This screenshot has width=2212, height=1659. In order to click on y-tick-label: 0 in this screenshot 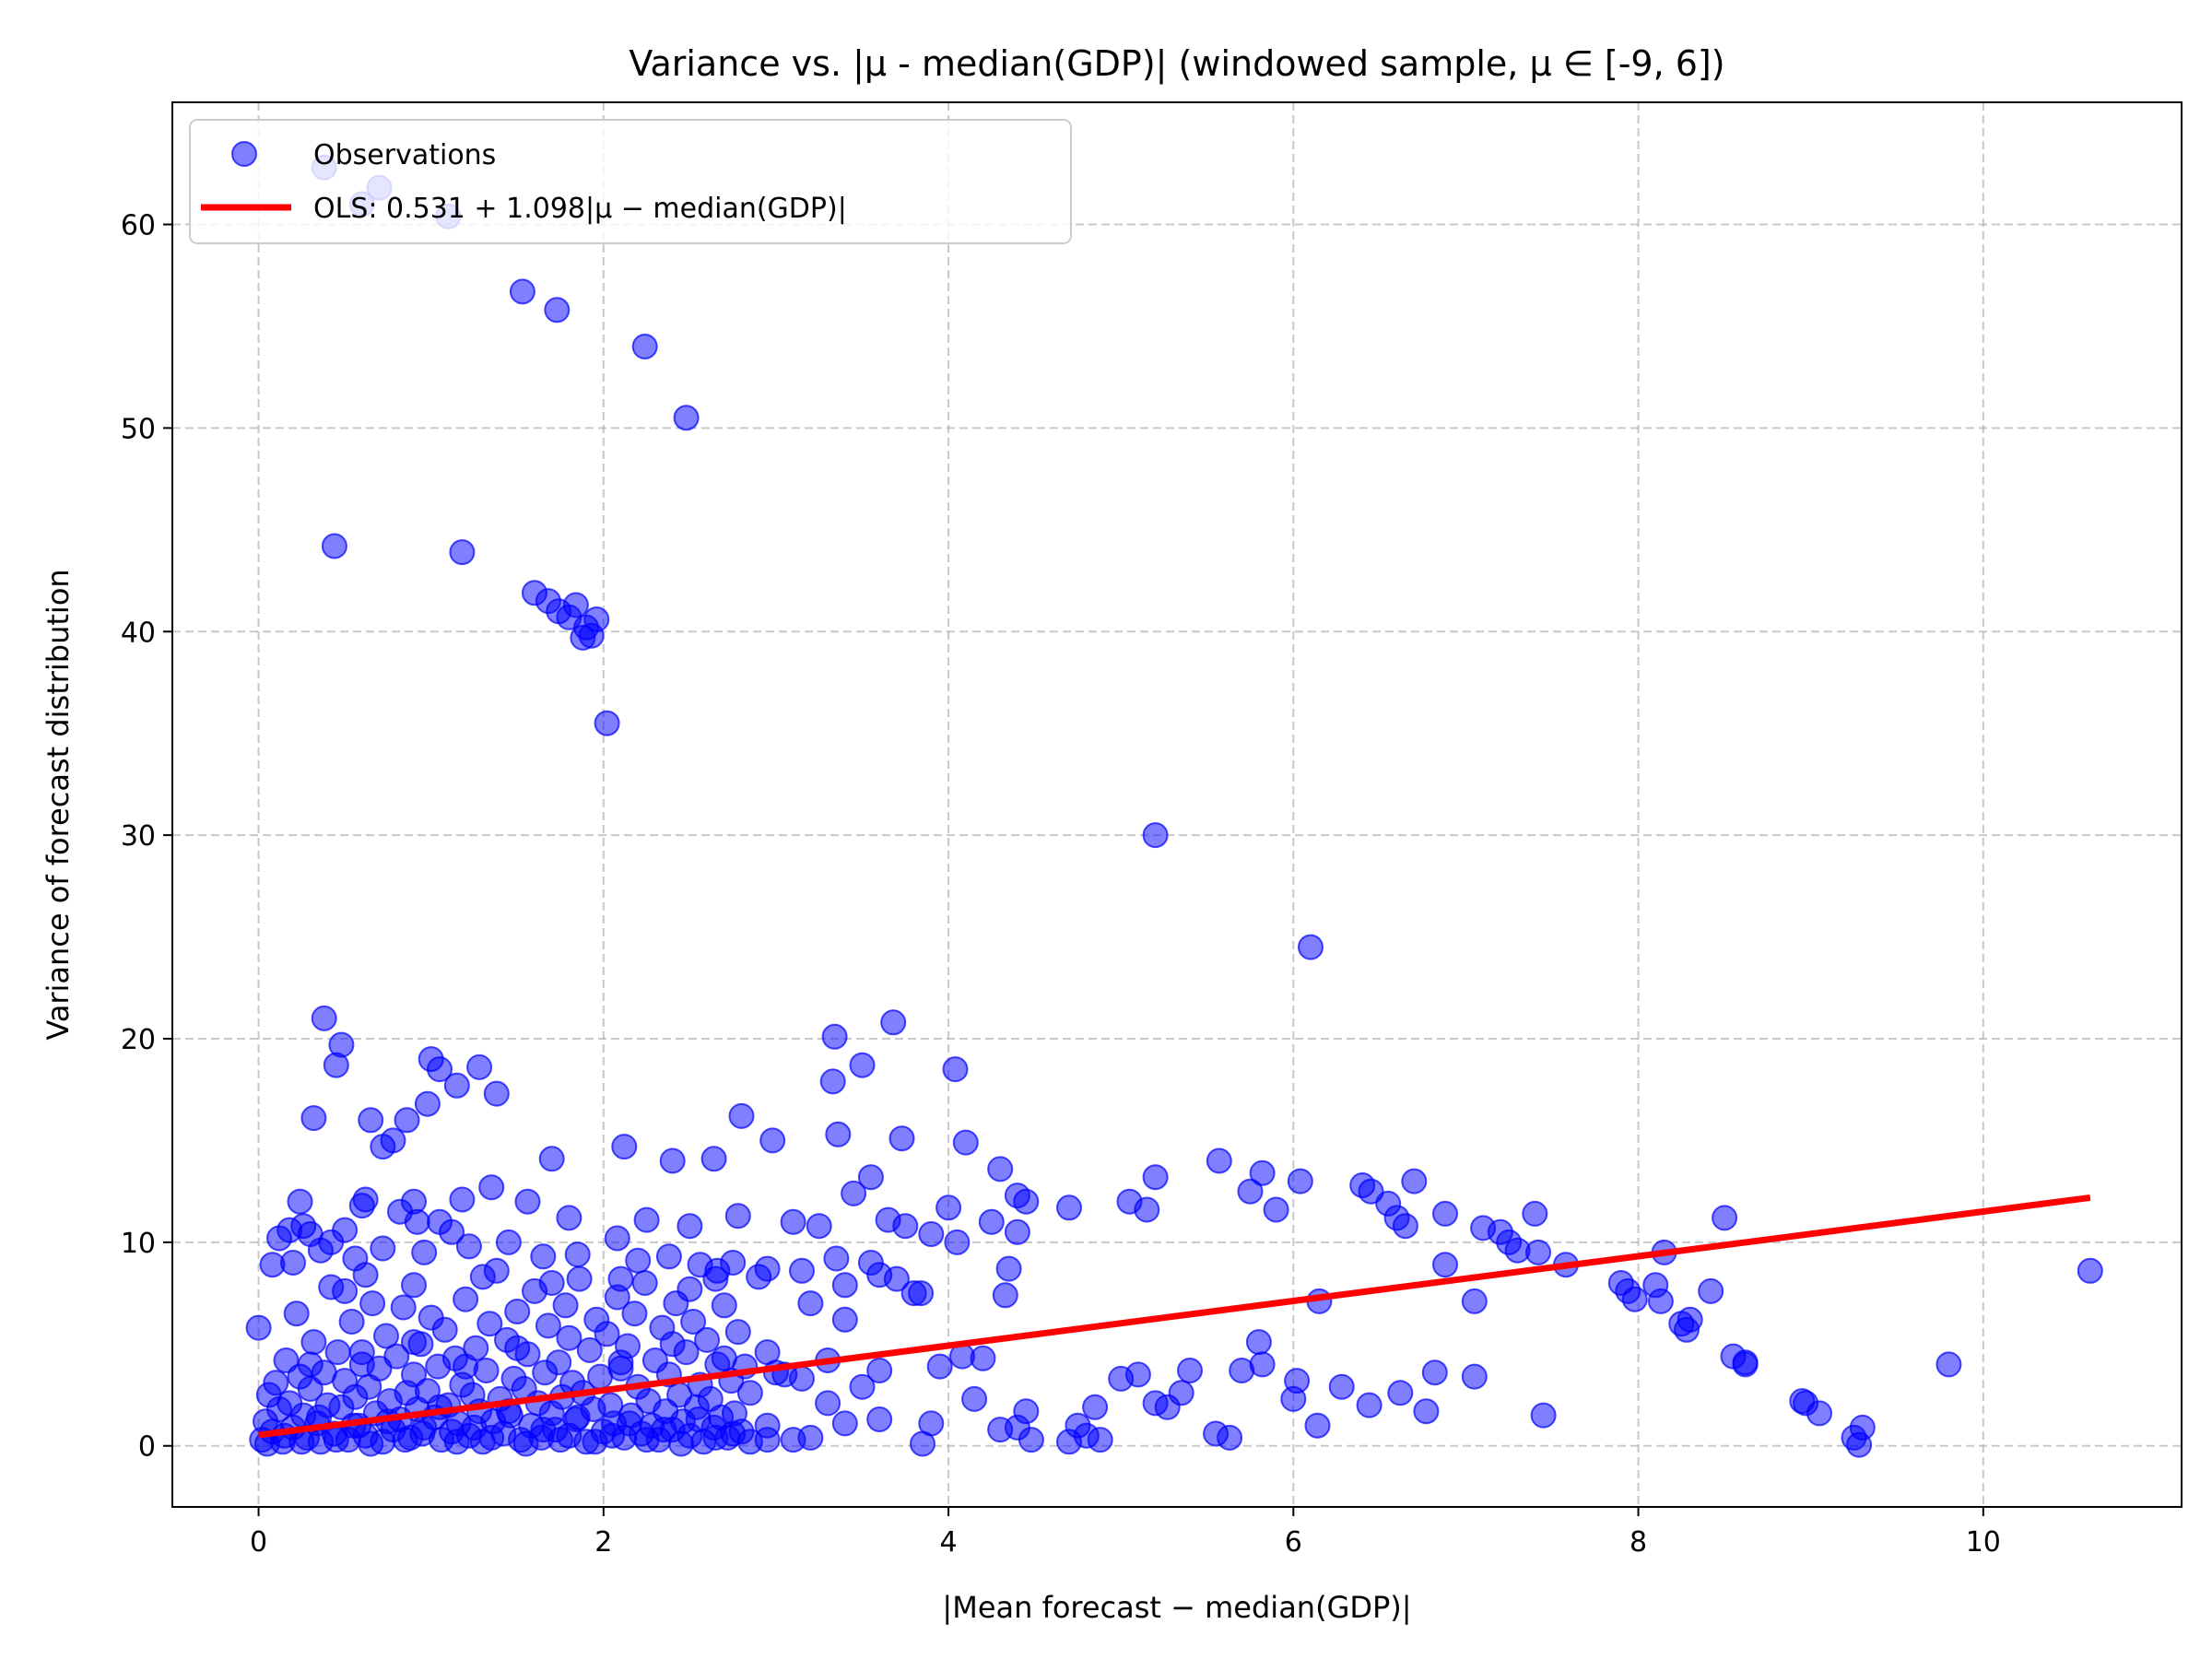, I will do `click(147, 1447)`.